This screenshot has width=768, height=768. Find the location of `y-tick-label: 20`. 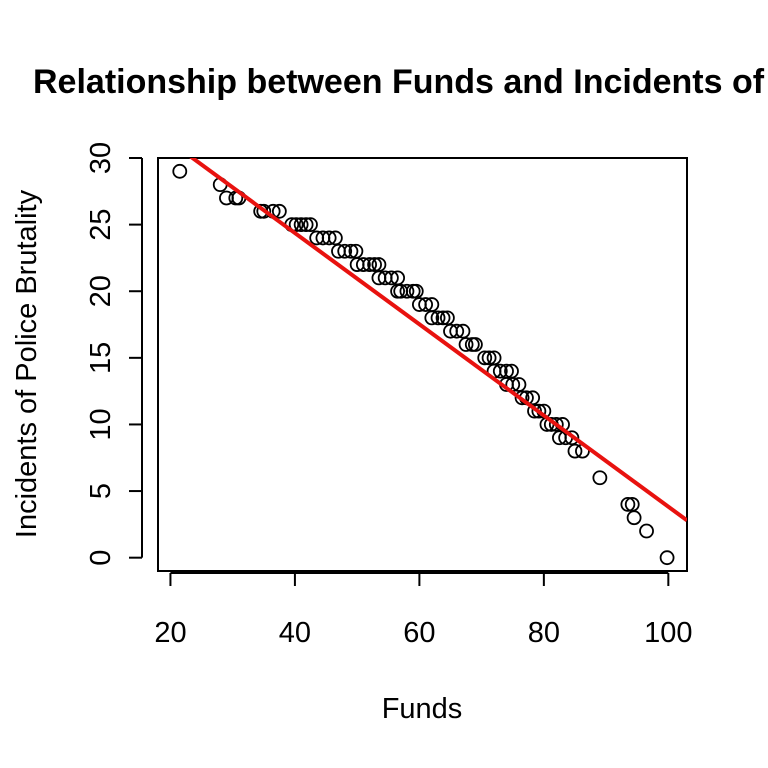

y-tick-label: 20 is located at coordinates (101, 291).